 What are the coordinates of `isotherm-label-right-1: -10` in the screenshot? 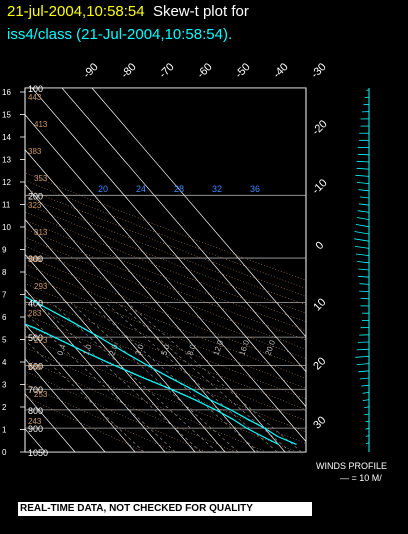 It's located at (320, 187).